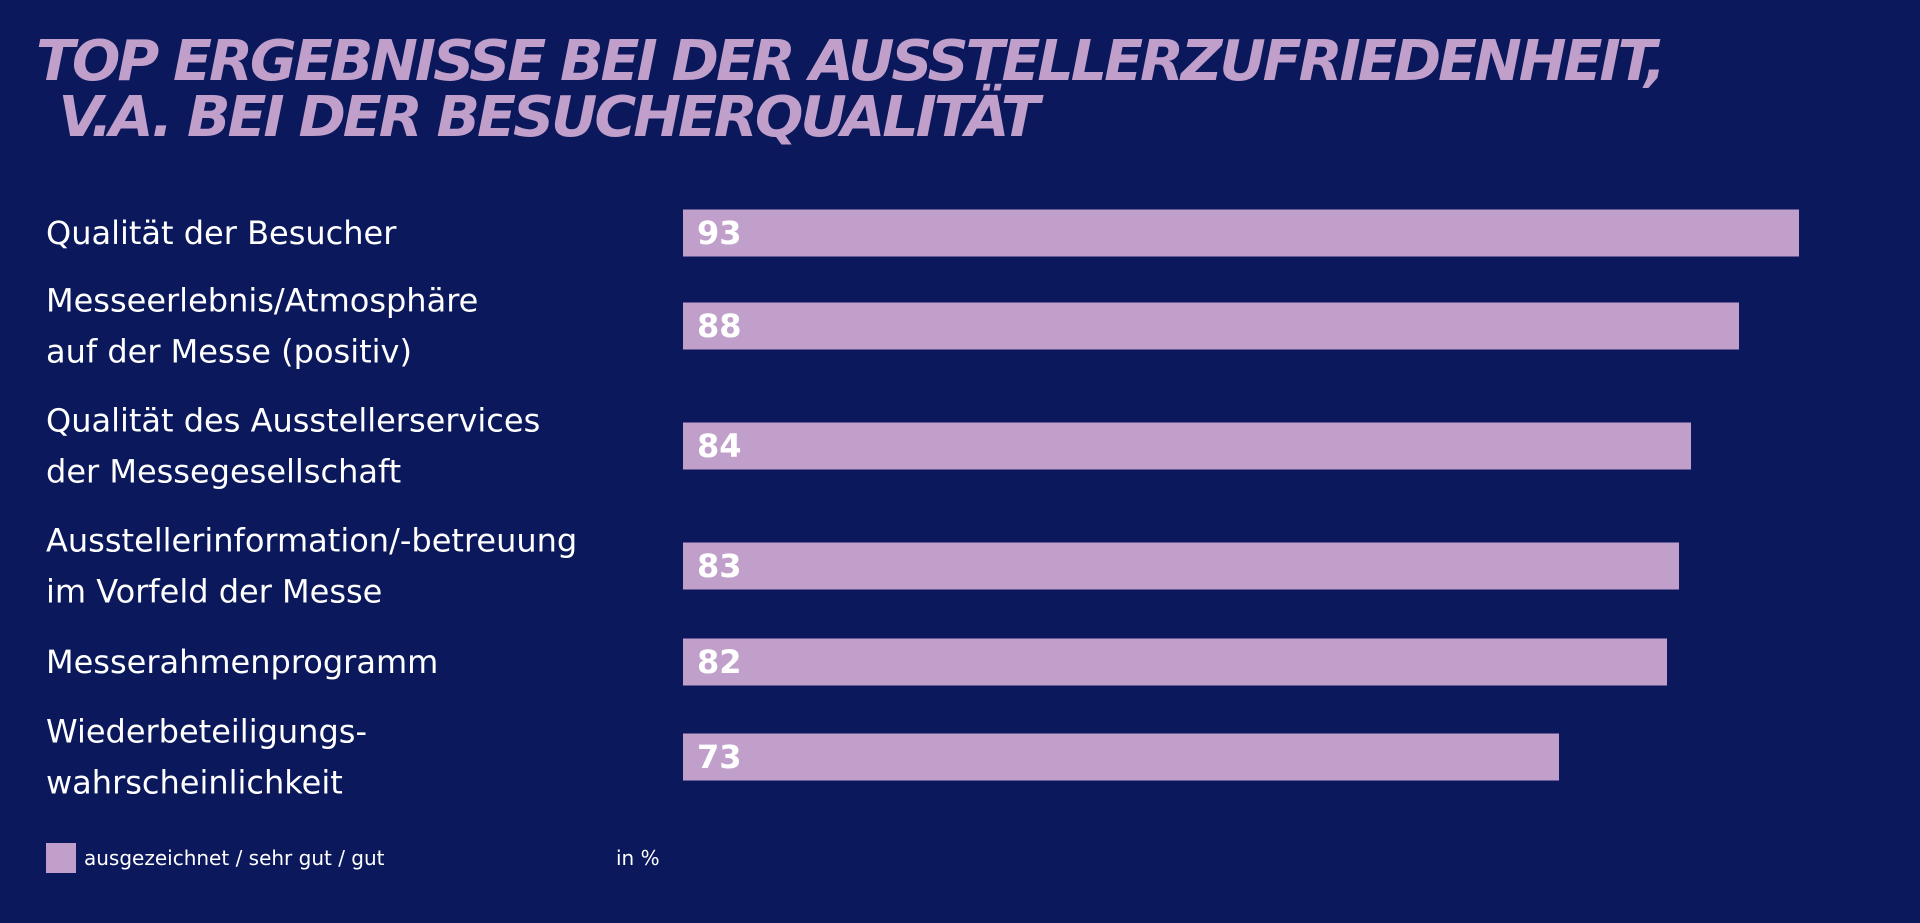 The height and width of the screenshot is (923, 1920). I want to click on category-label-3-line-2: der Messegesellschaft, so click(223, 472).